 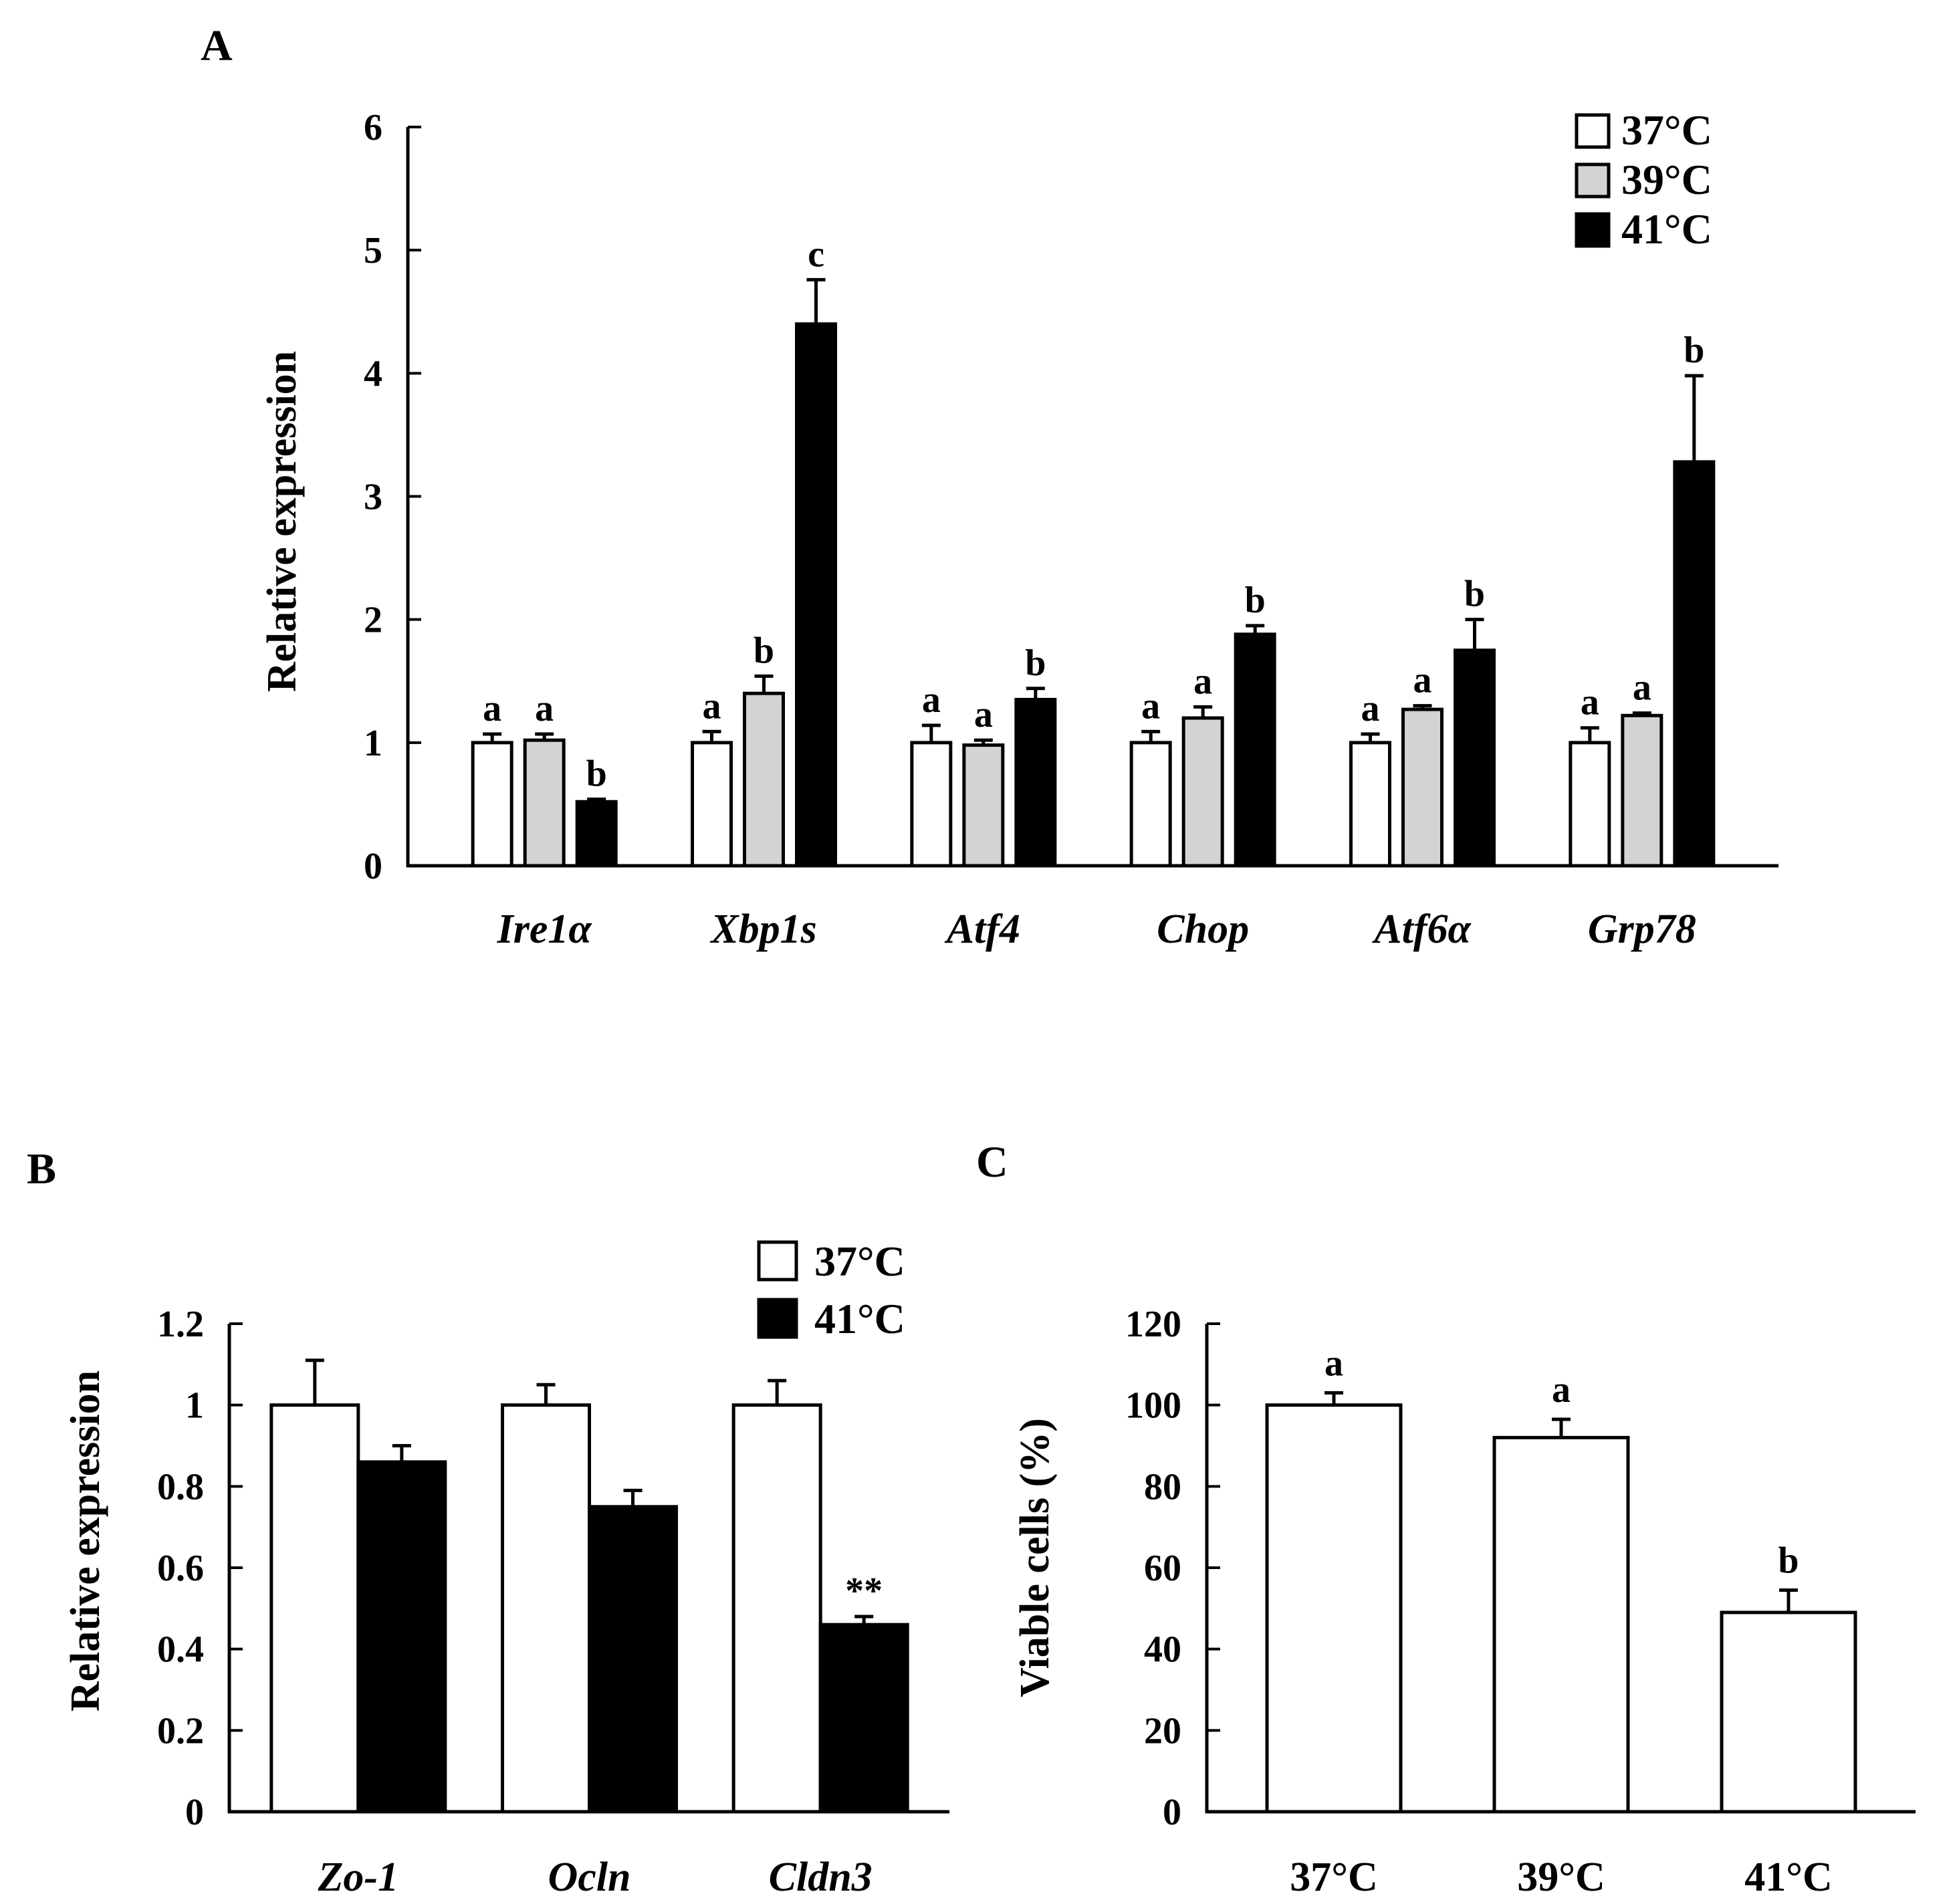 I want to click on bar-41-c-viable-cells, so click(x=1789, y=1712).